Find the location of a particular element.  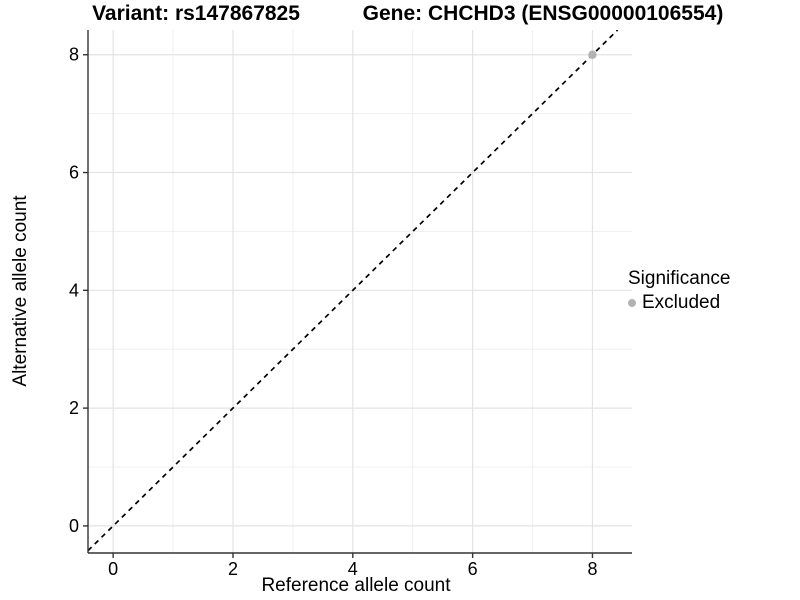

data-point-excluded is located at coordinates (592, 54).